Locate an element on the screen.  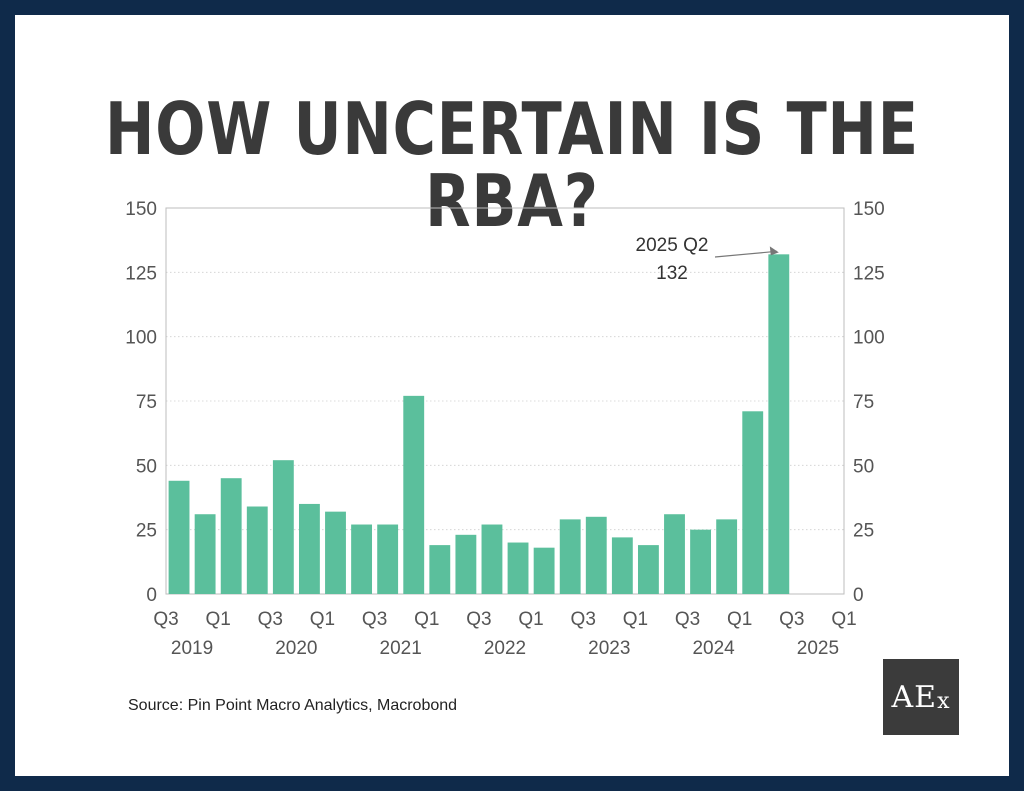
y-tick-label-left: 75 is located at coordinates (146, 402).